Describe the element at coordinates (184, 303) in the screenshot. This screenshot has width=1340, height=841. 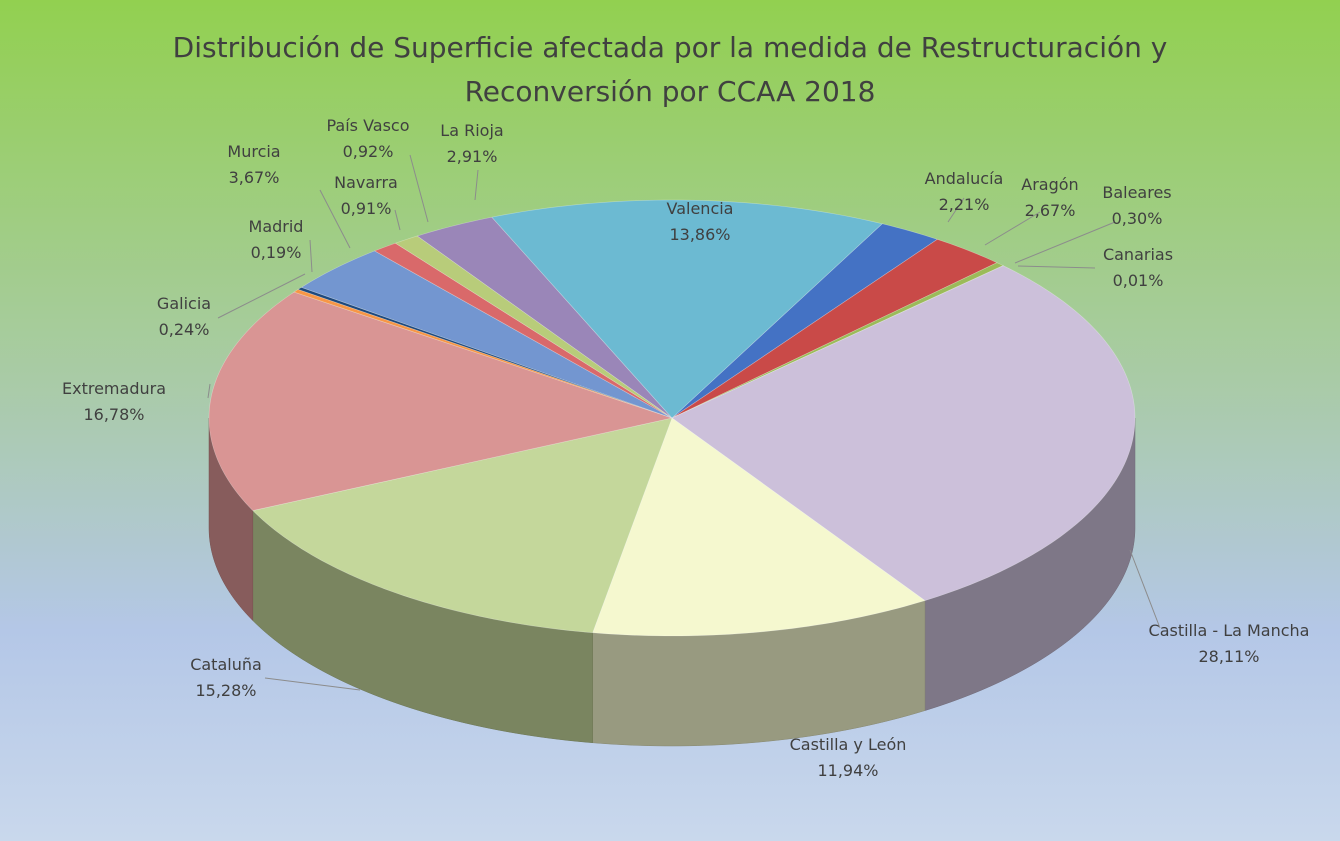
I see `data-label-name: Galicia` at that location.